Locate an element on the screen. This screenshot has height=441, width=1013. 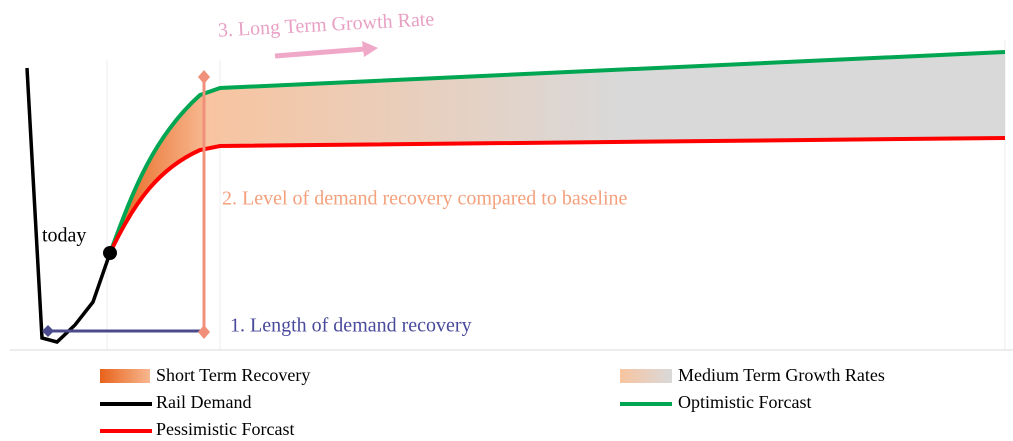
legend-label: Rail Demand is located at coordinates (203, 402).